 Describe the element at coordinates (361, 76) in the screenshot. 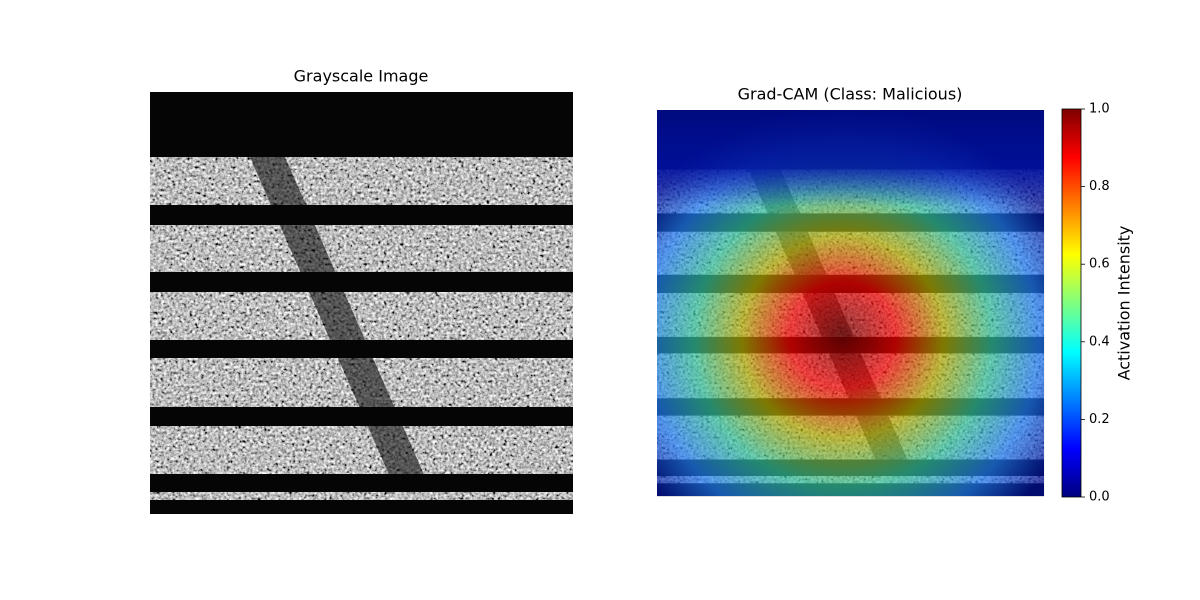

I see `panel-title: Grayscale Image` at that location.